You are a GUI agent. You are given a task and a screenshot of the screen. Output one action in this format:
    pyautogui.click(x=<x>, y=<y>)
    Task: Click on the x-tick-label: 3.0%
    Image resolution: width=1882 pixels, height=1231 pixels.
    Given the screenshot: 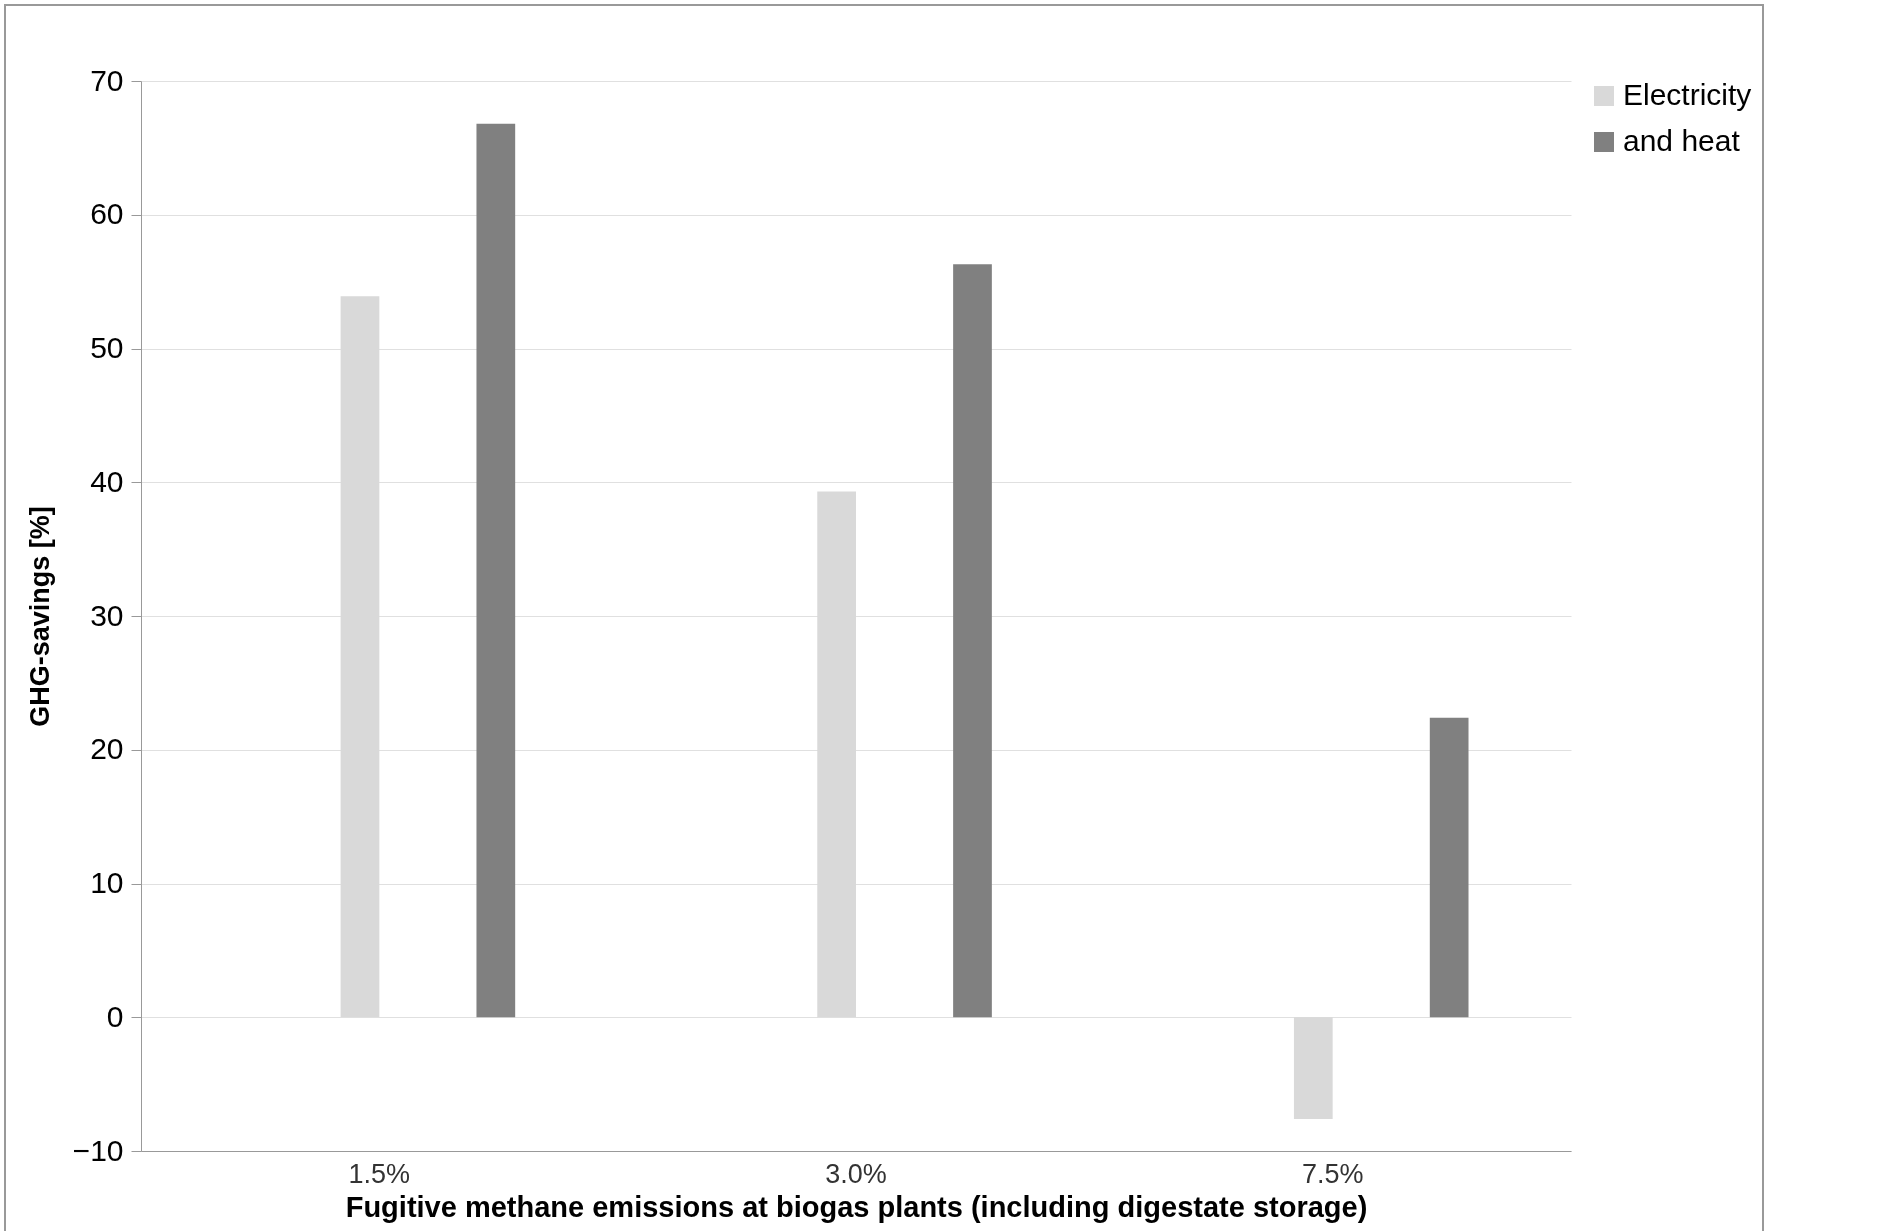 What is the action you would take?
    pyautogui.click(x=856, y=1173)
    